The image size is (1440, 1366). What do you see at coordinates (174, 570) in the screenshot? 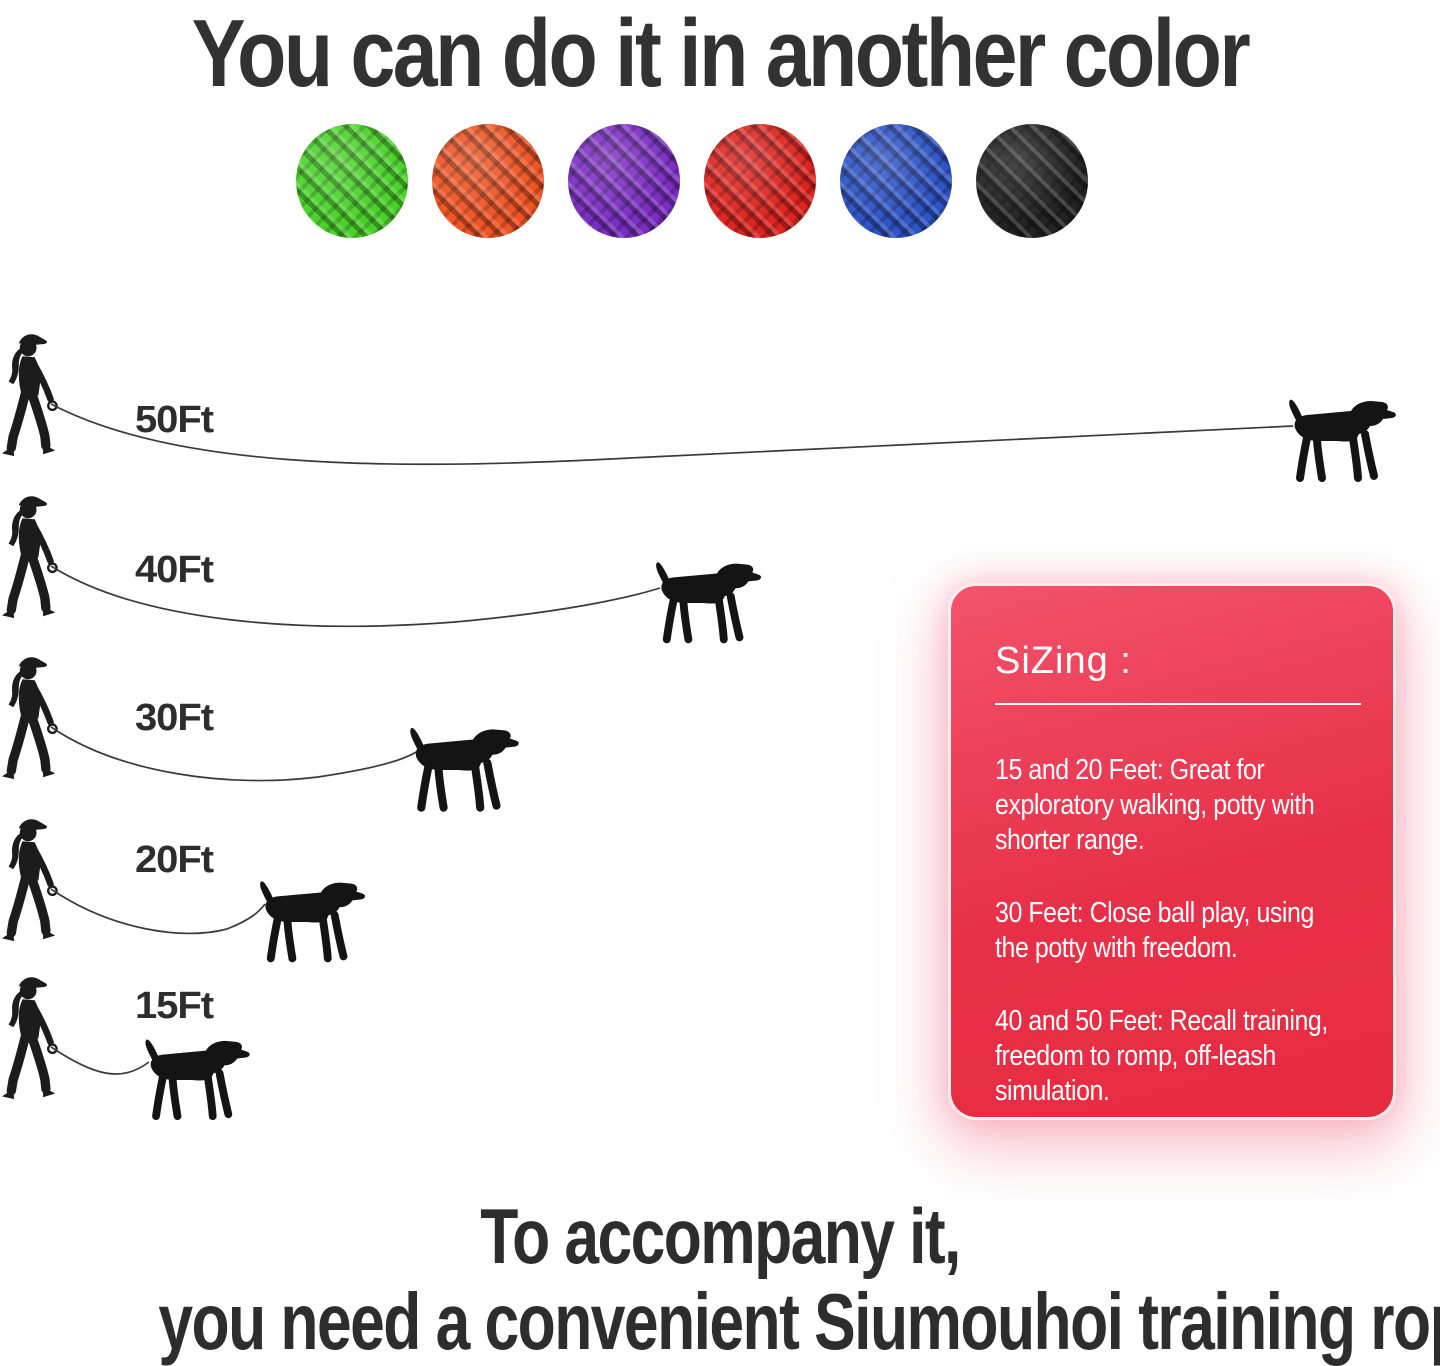
I see `length-label: 40Ft` at bounding box center [174, 570].